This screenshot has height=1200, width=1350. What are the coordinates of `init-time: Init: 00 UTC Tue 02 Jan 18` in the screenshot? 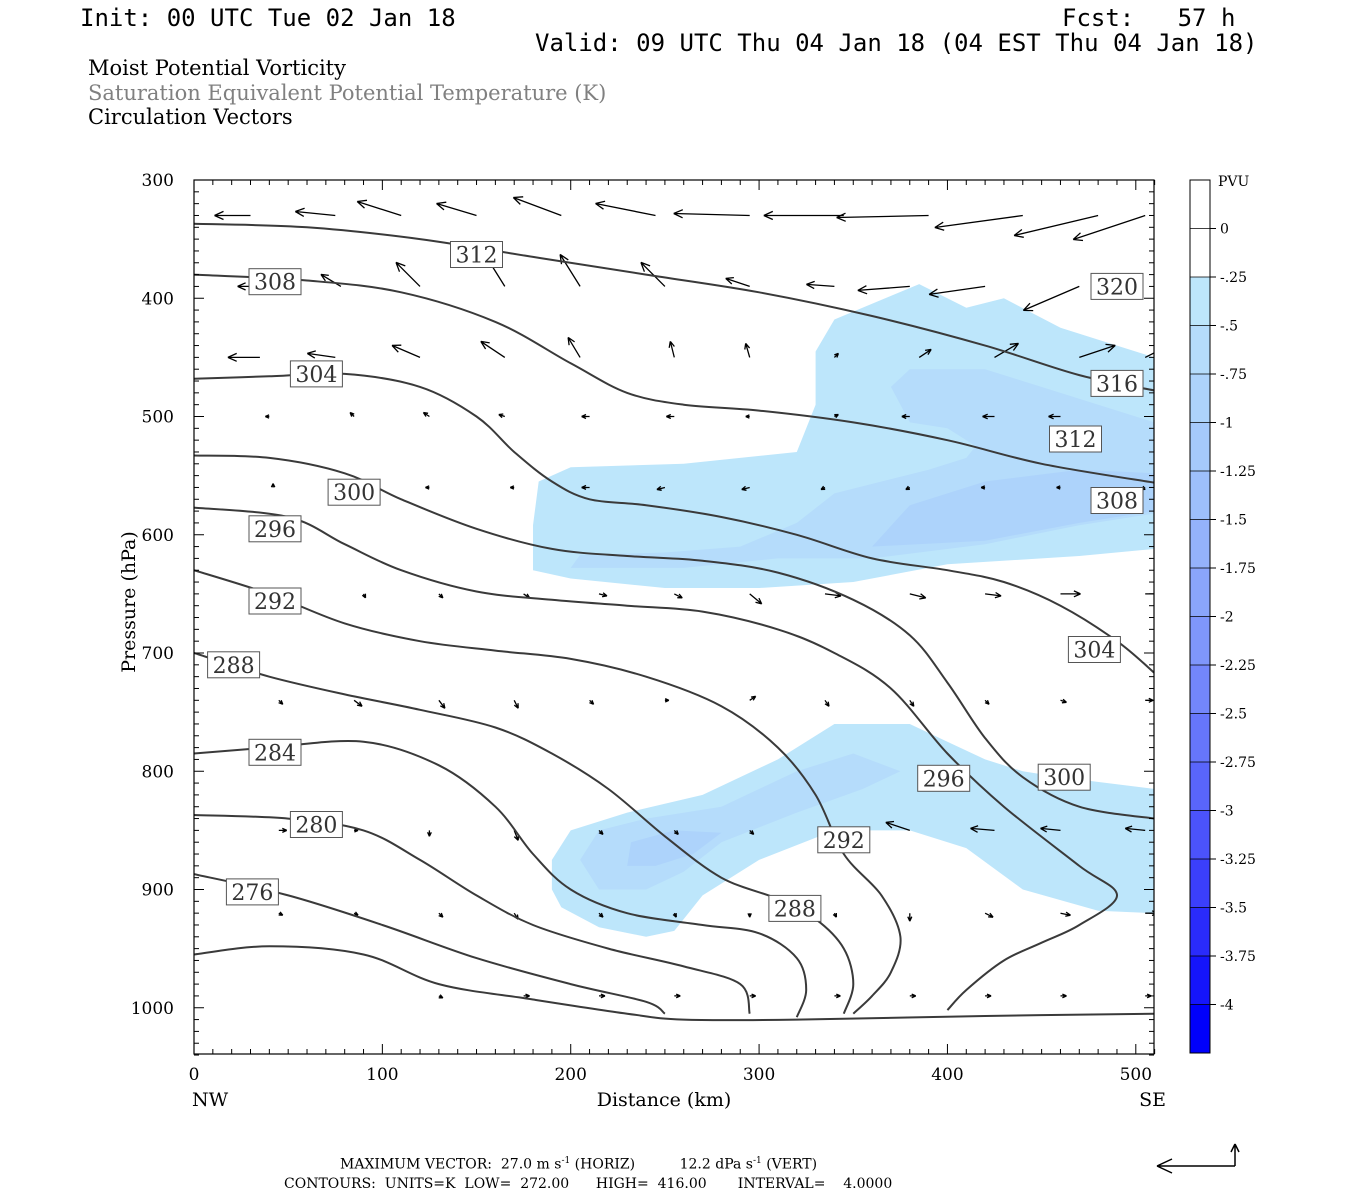 It's located at (268, 18).